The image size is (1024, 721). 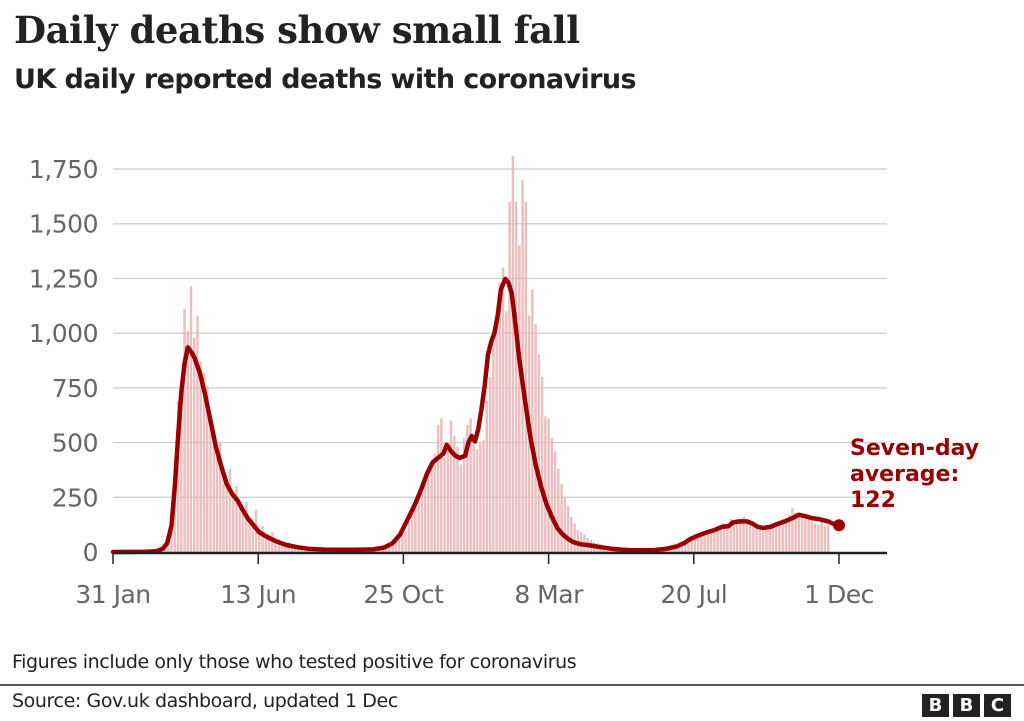 I want to click on y-tick-label: 1,250, so click(x=63, y=278).